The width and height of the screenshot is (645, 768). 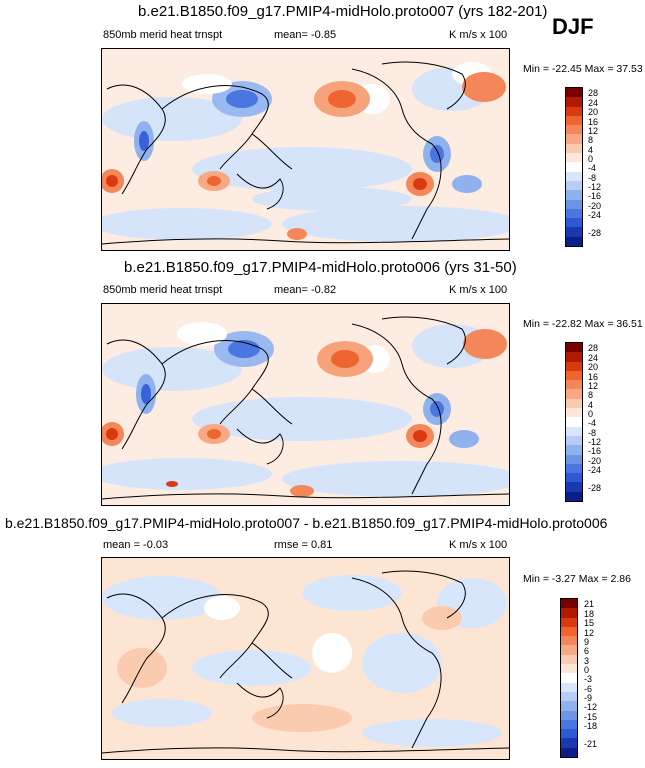 I want to click on panel-2-mean-label: mean= -0.82, so click(x=305, y=290).